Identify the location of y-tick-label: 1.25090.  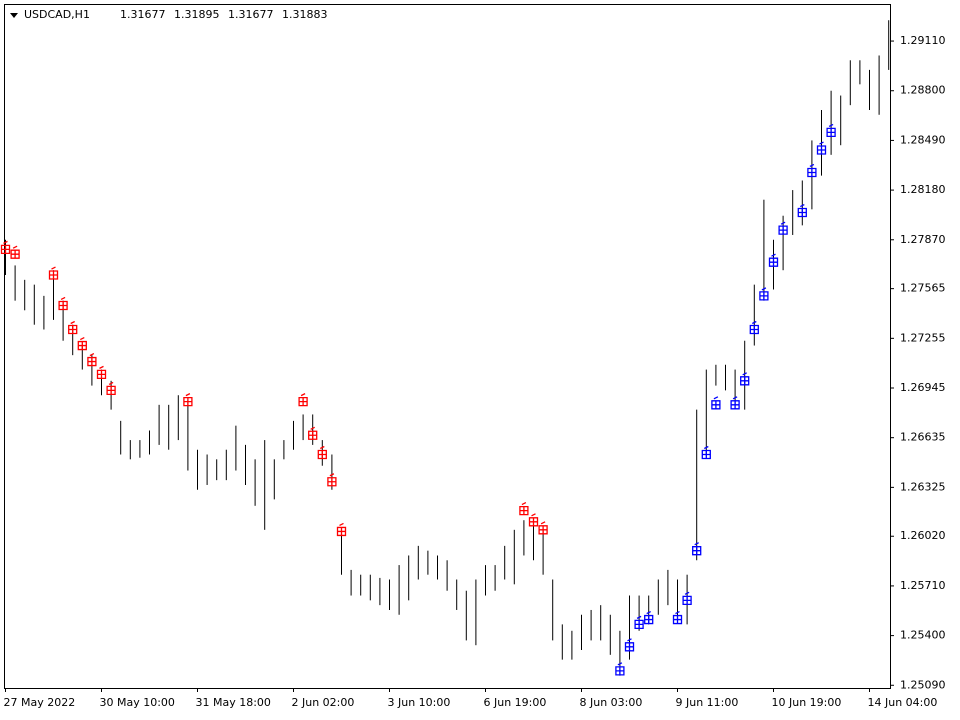
(923, 684).